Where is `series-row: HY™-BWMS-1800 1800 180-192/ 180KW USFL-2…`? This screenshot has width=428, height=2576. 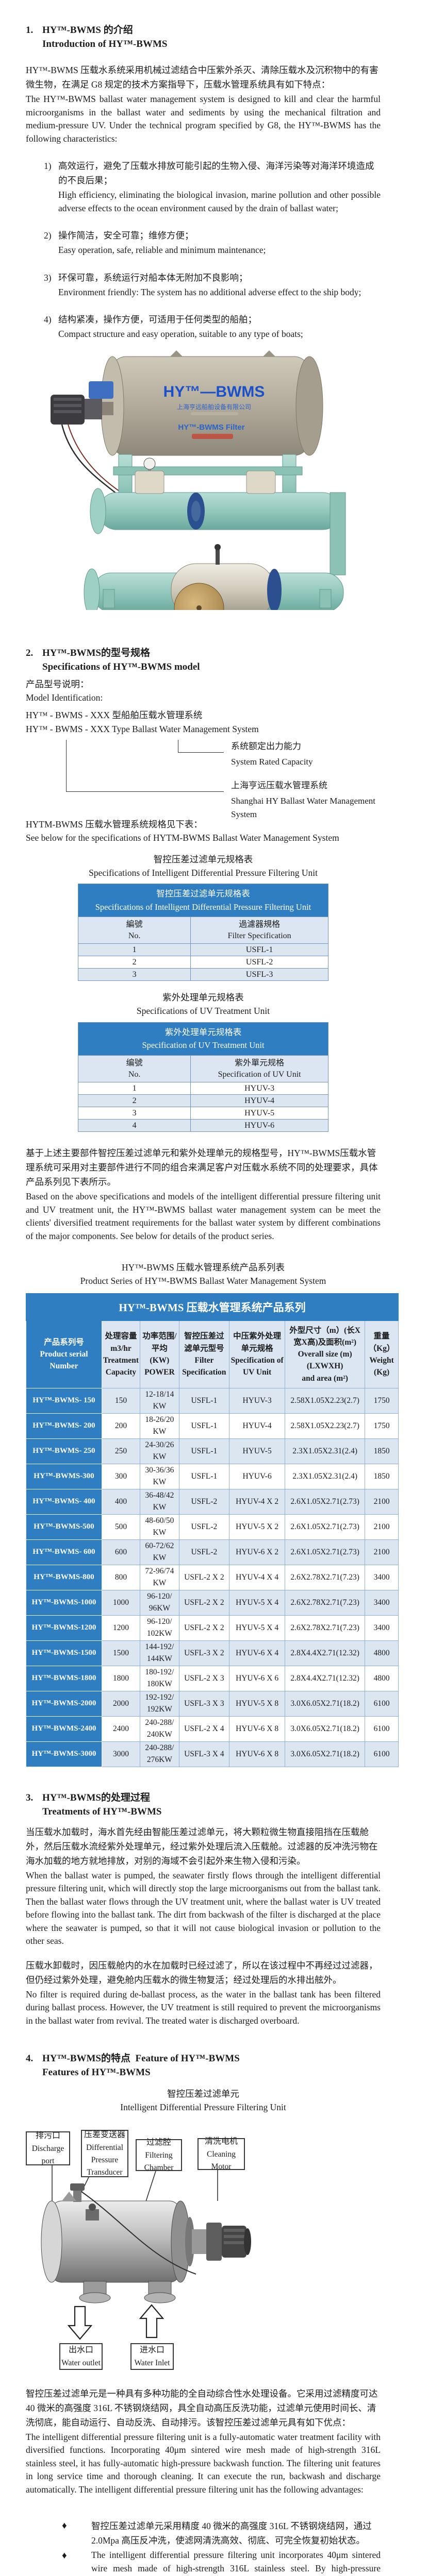
series-row: HY™-BWMS-1800 1800 180-192/ 180KW USFL-2… is located at coordinates (213, 1678).